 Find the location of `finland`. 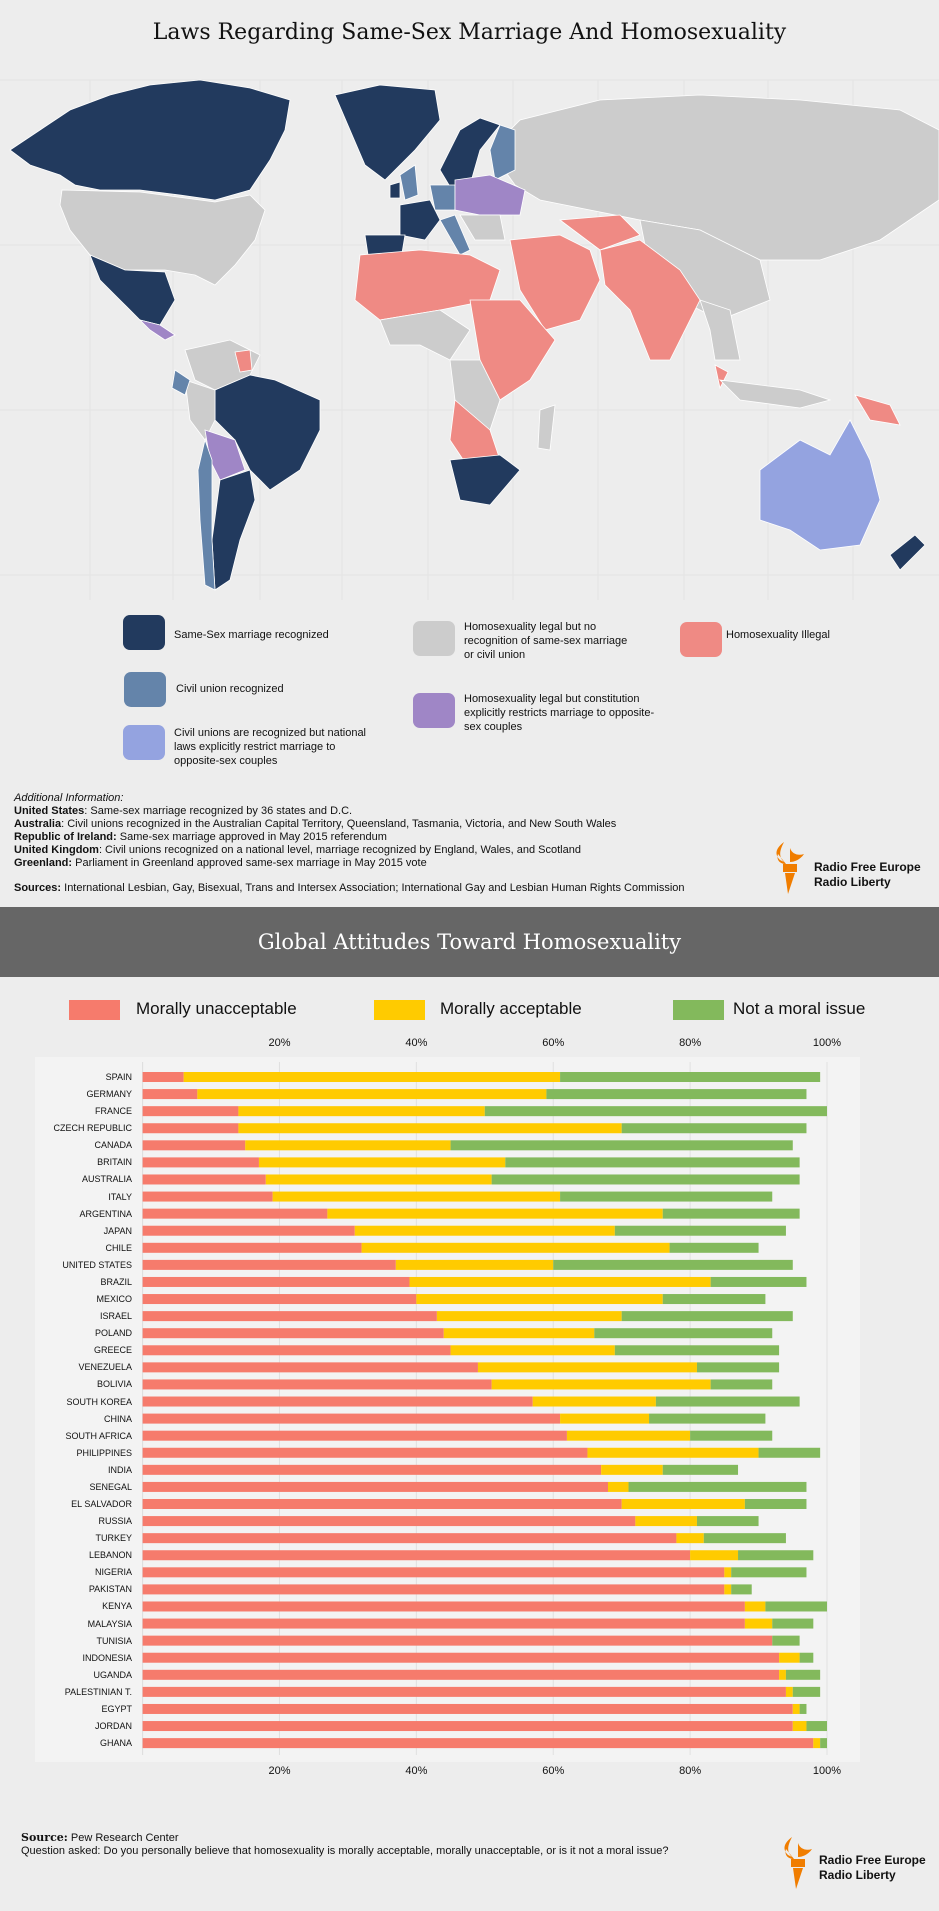

finland is located at coordinates (502, 152).